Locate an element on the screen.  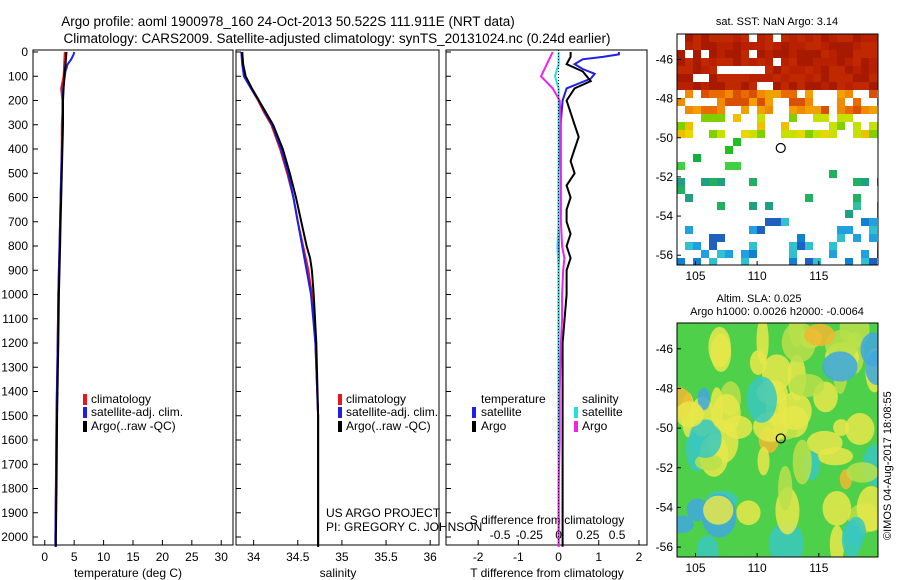
top-tick-label: 0.25 is located at coordinates (588, 535).